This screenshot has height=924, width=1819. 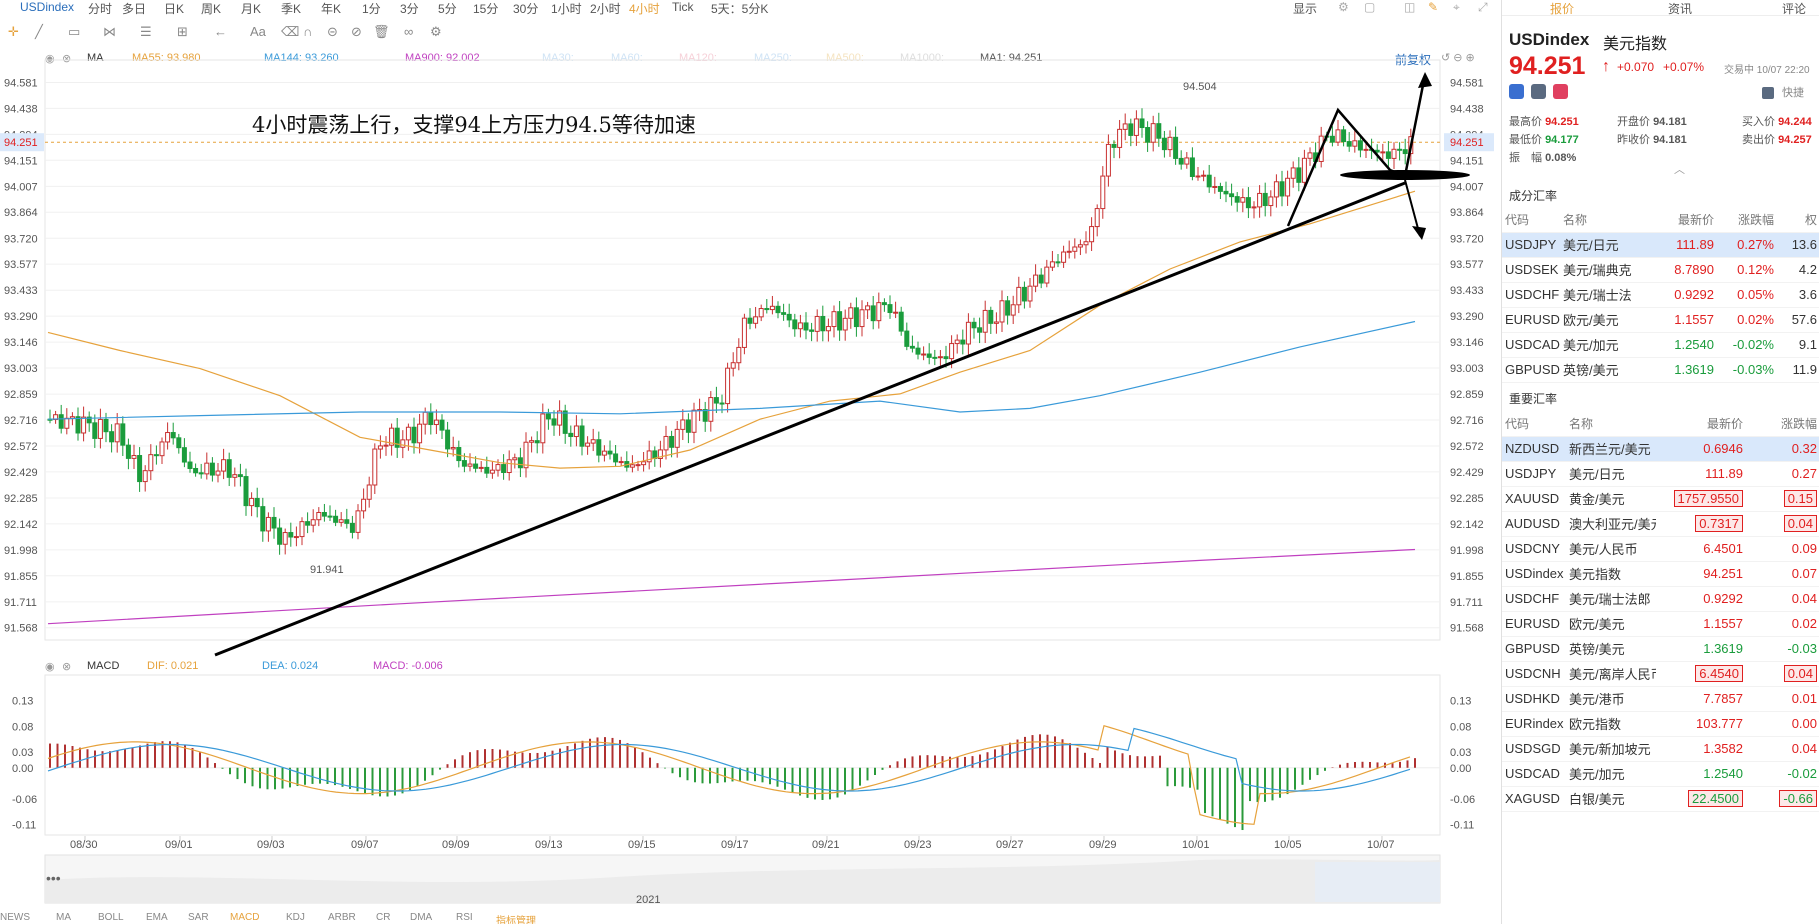 I want to click on table-row: XAUUSD 黄金/美元 1757.9550 0.15, so click(x=1660, y=499).